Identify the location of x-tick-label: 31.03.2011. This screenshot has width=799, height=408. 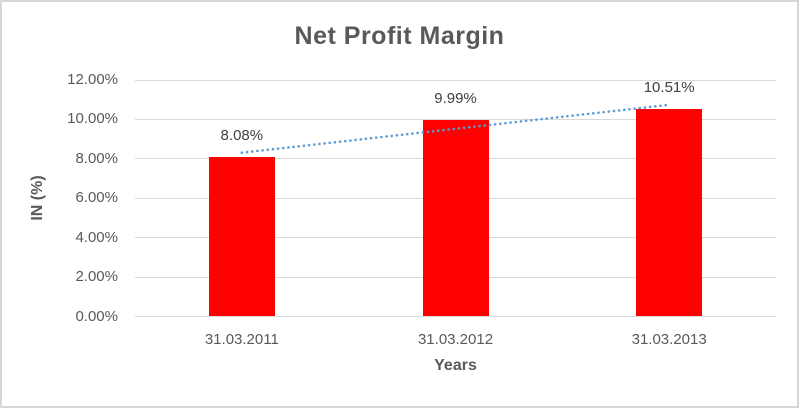
(241, 339).